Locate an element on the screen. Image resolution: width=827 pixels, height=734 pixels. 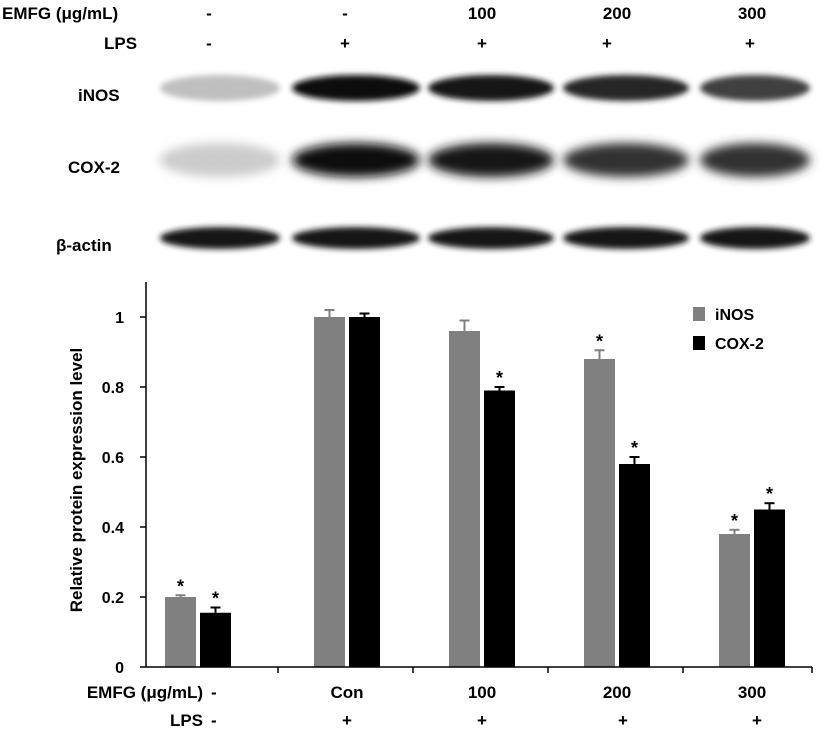
y-tick-label: 0 is located at coordinates (119, 668).